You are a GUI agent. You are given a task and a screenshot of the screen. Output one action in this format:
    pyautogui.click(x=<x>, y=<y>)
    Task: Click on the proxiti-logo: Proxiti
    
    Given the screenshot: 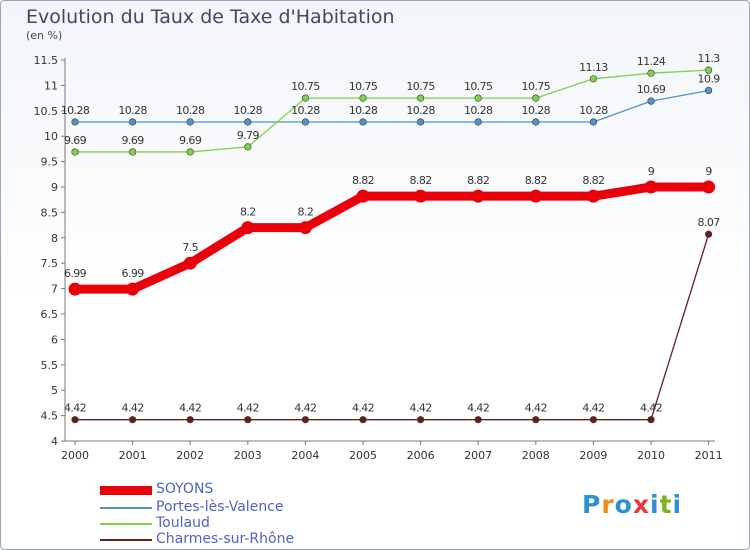 What is the action you would take?
    pyautogui.click(x=632, y=504)
    